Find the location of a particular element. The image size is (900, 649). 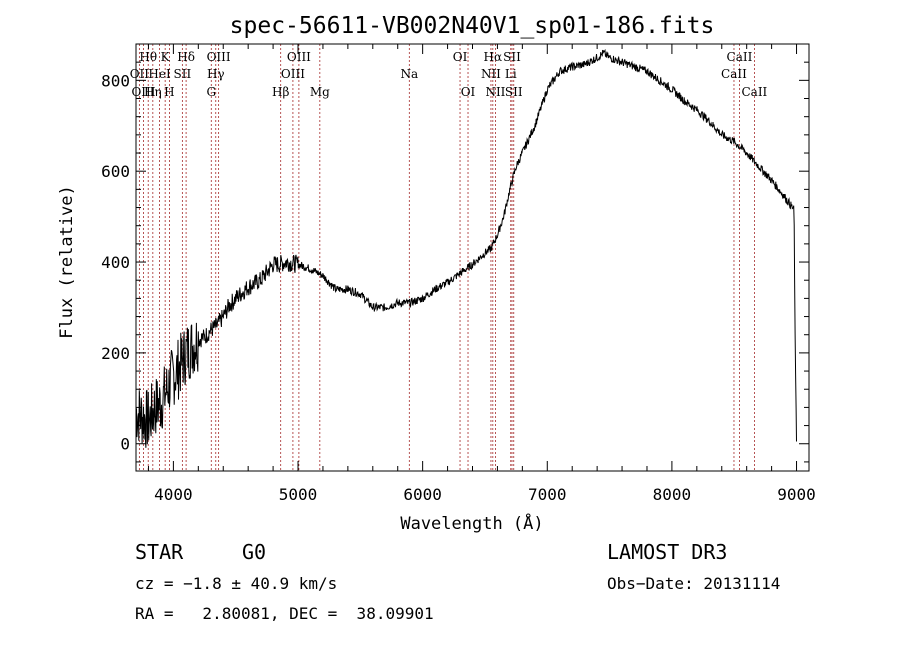

x-tick-label: 6000 is located at coordinates (422, 494).